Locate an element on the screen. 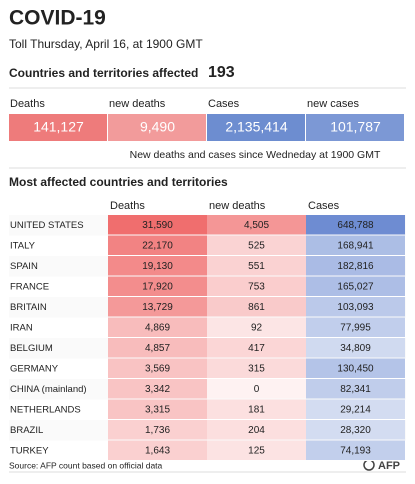 The height and width of the screenshot is (484, 415). summary-label: Deaths is located at coordinates (27, 104).